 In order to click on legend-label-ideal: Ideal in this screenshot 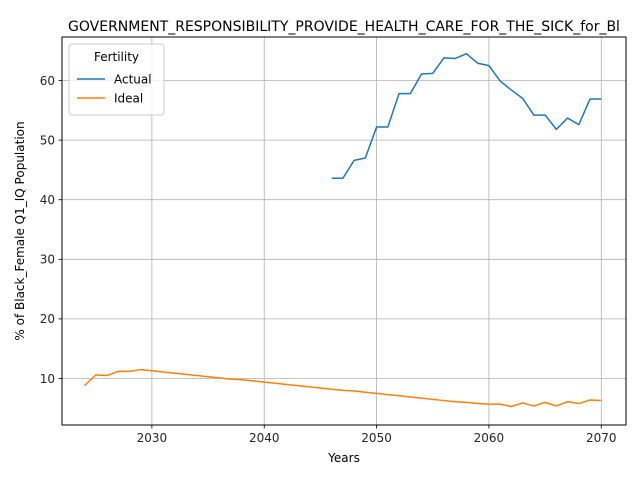, I will do `click(128, 98)`.